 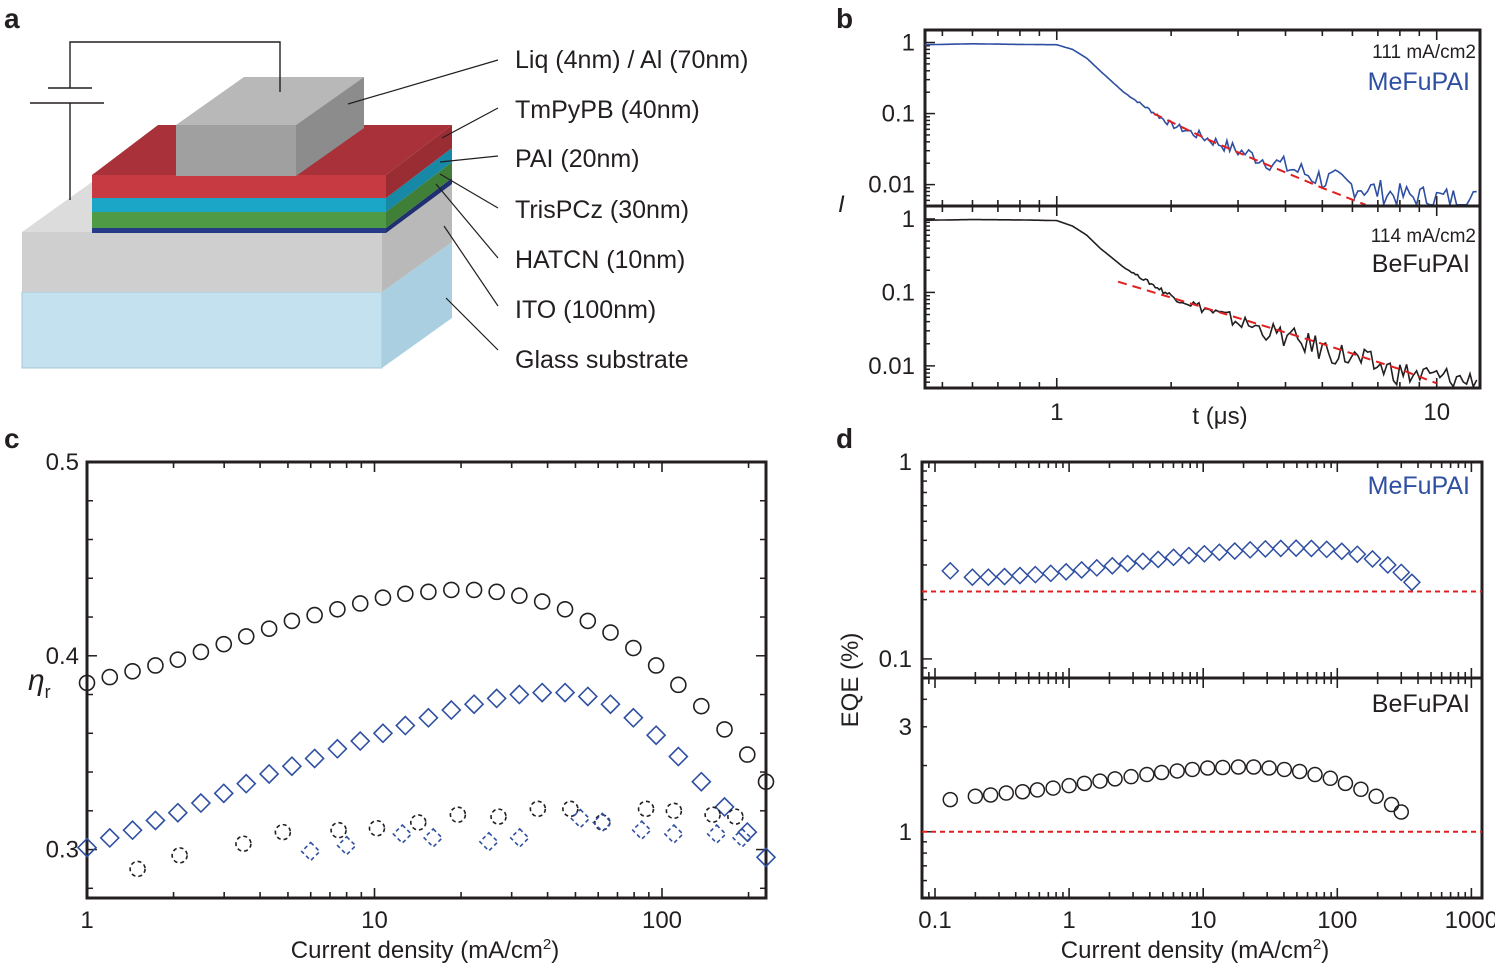 What do you see at coordinates (895, 659) in the screenshot?
I see `panel-d-ytick-label: 0.1` at bounding box center [895, 659].